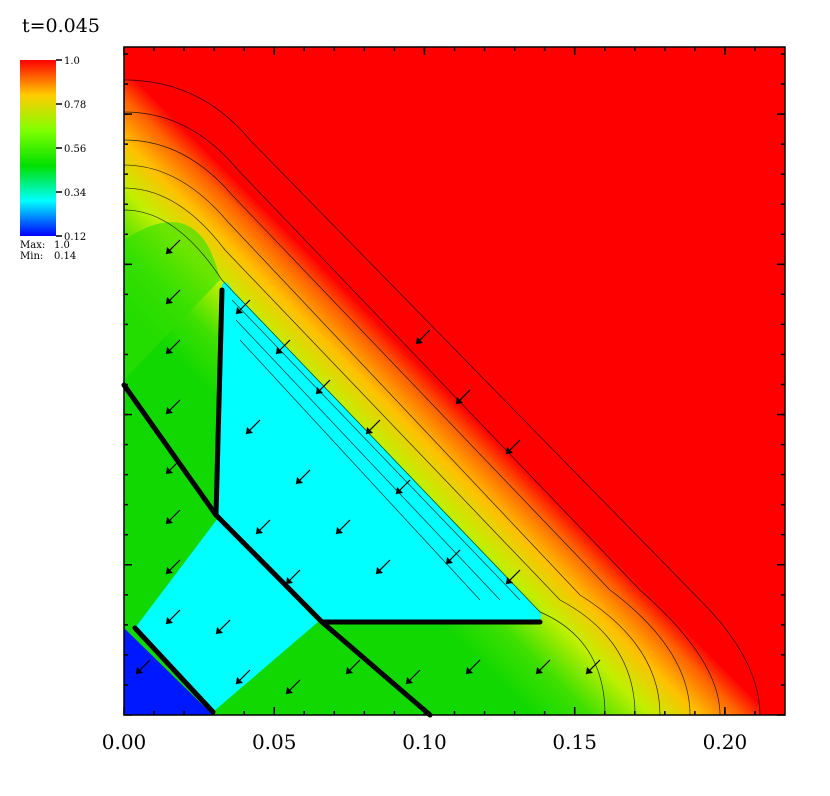 This screenshot has height=796, width=830. What do you see at coordinates (72, 61) in the screenshot?
I see `colorbar-tick-label: 1.0` at bounding box center [72, 61].